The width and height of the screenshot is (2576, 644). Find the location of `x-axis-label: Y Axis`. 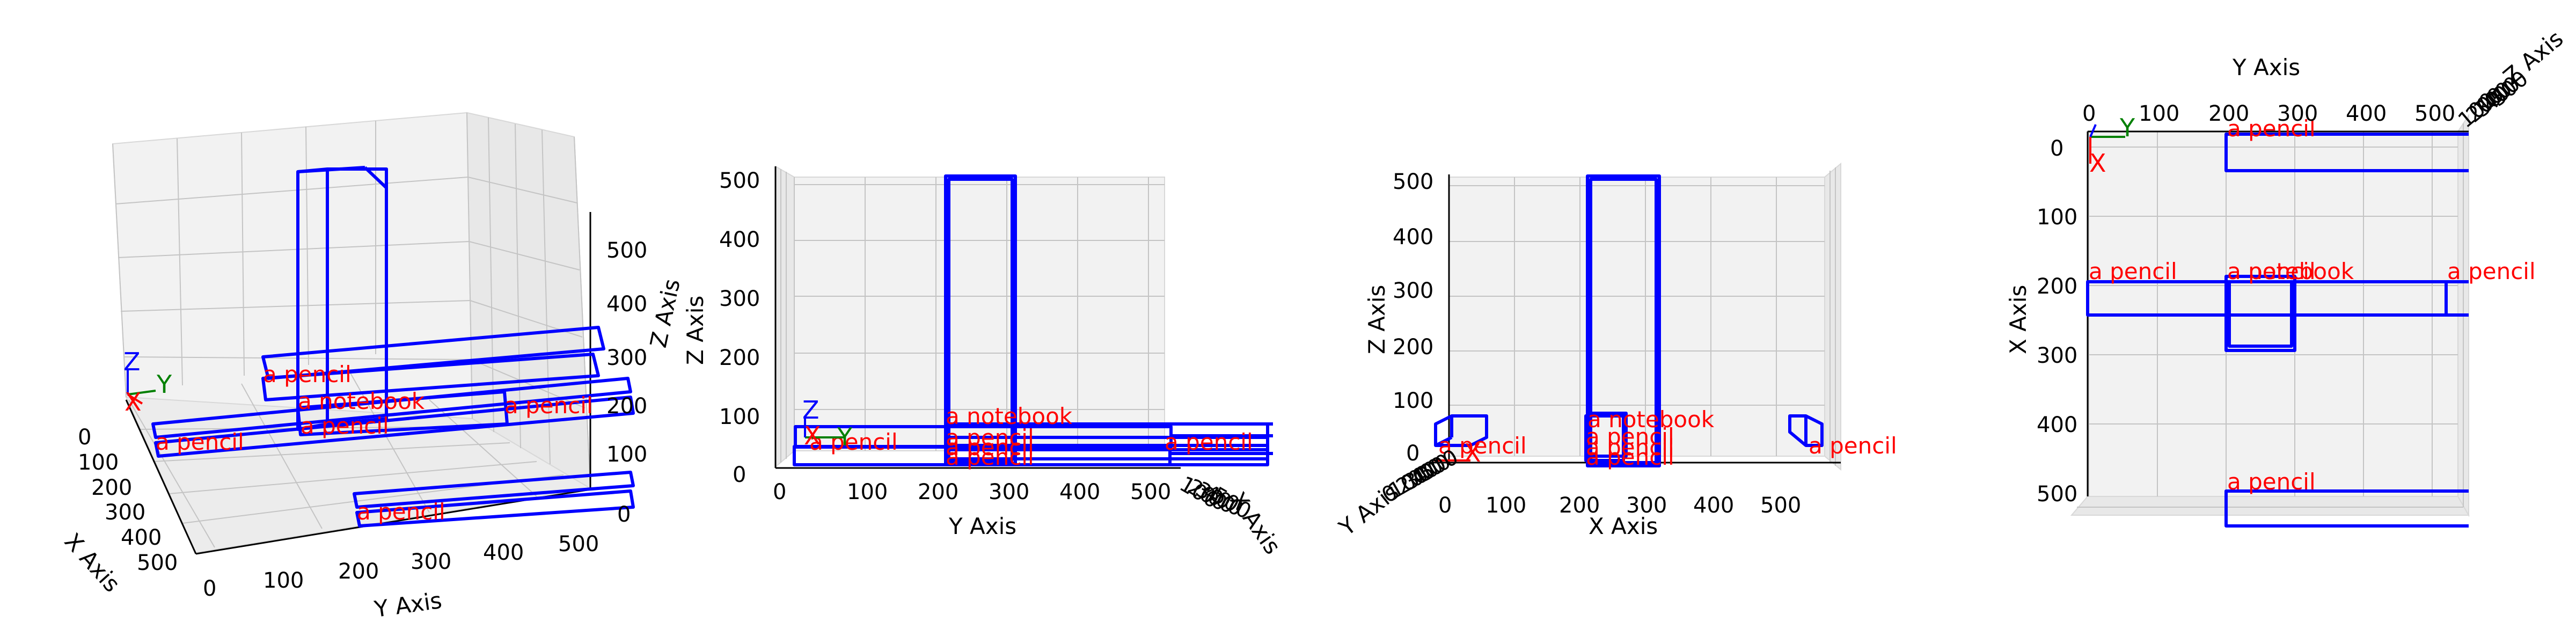

x-axis-label: Y Axis is located at coordinates (2266, 67).